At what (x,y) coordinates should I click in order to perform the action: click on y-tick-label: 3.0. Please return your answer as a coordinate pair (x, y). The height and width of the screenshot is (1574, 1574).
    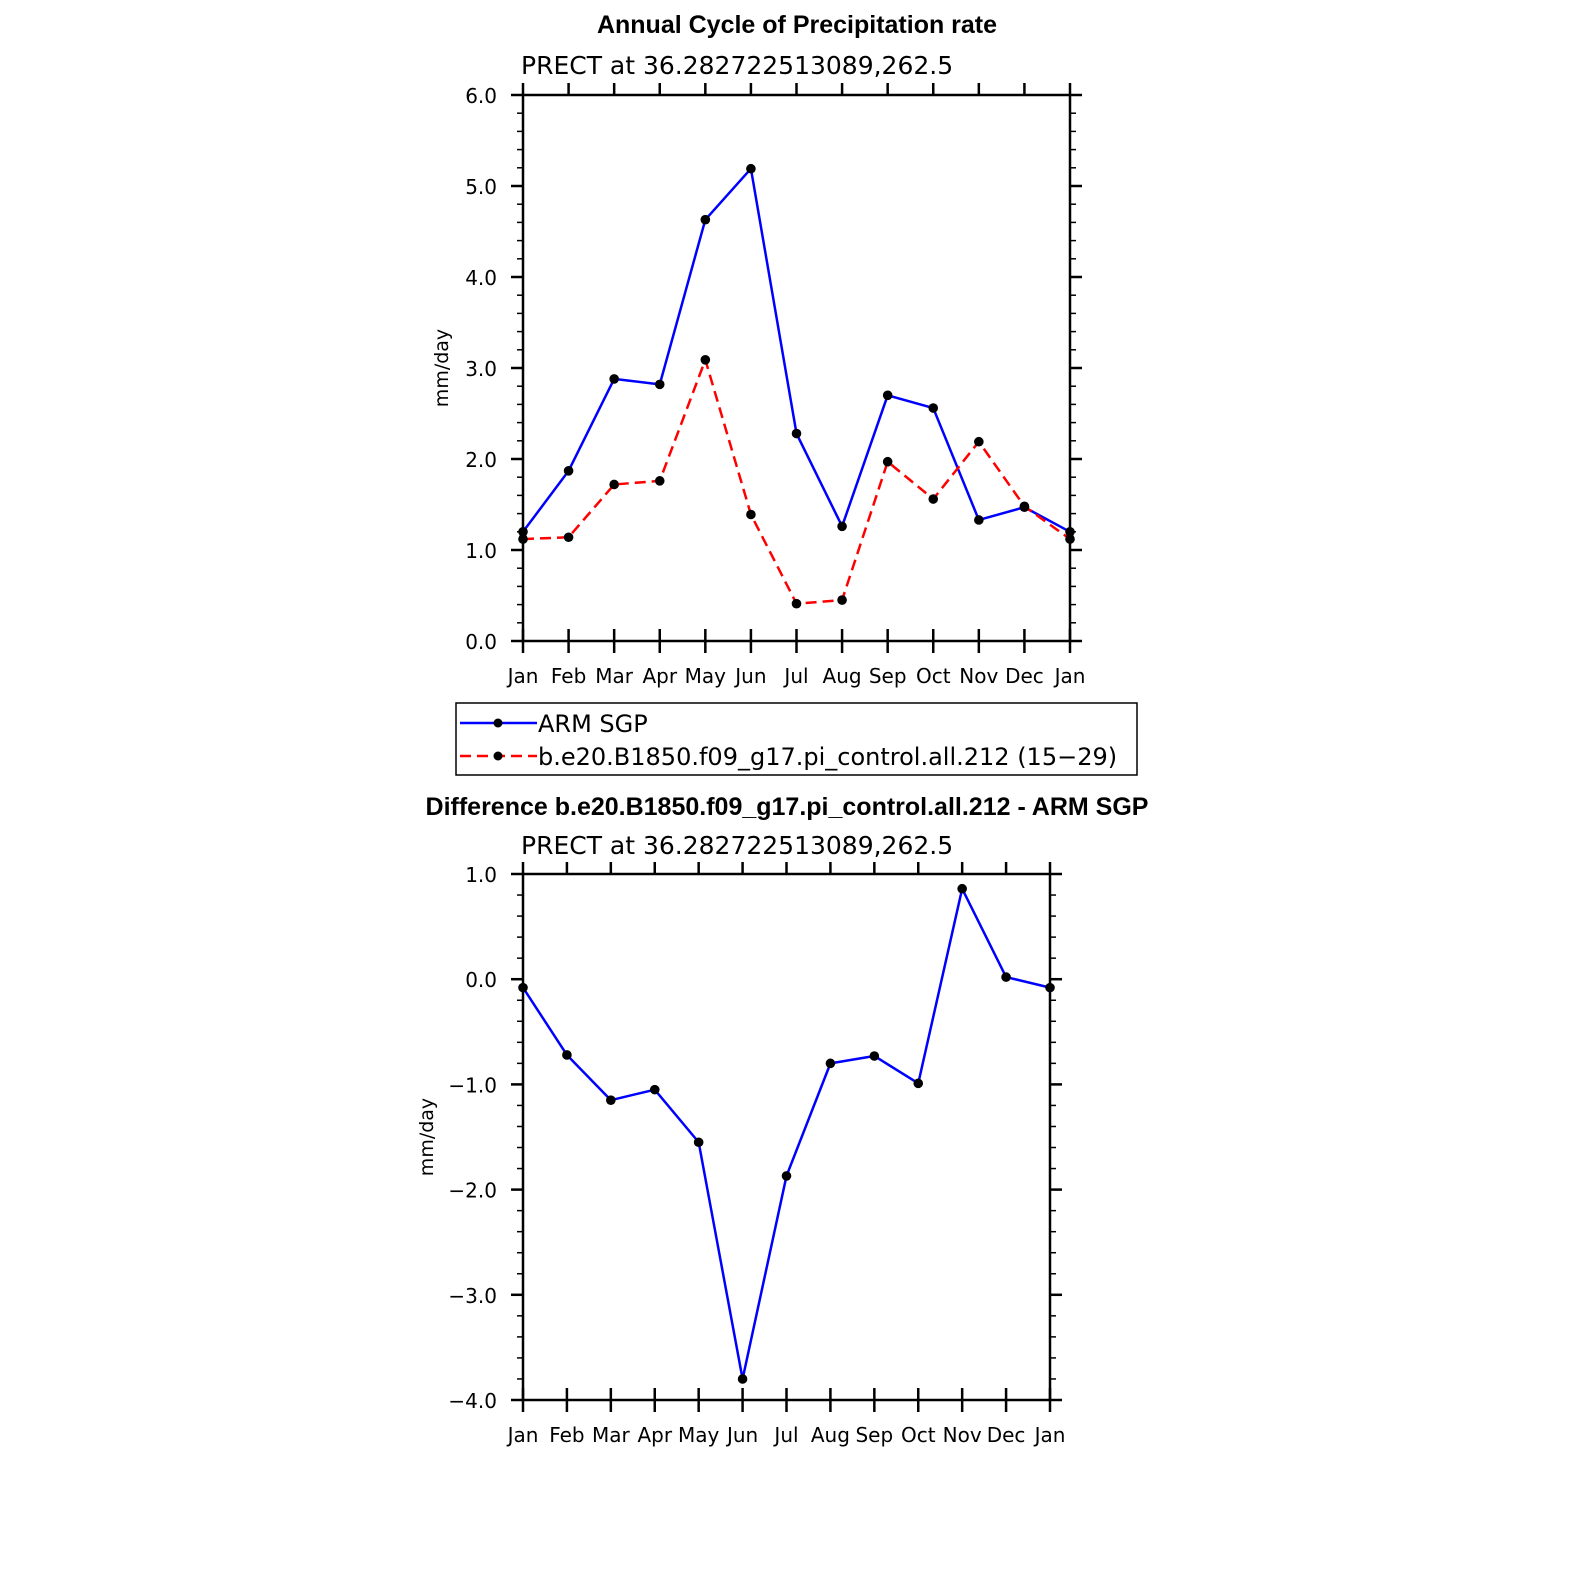
    Looking at the image, I should click on (481, 369).